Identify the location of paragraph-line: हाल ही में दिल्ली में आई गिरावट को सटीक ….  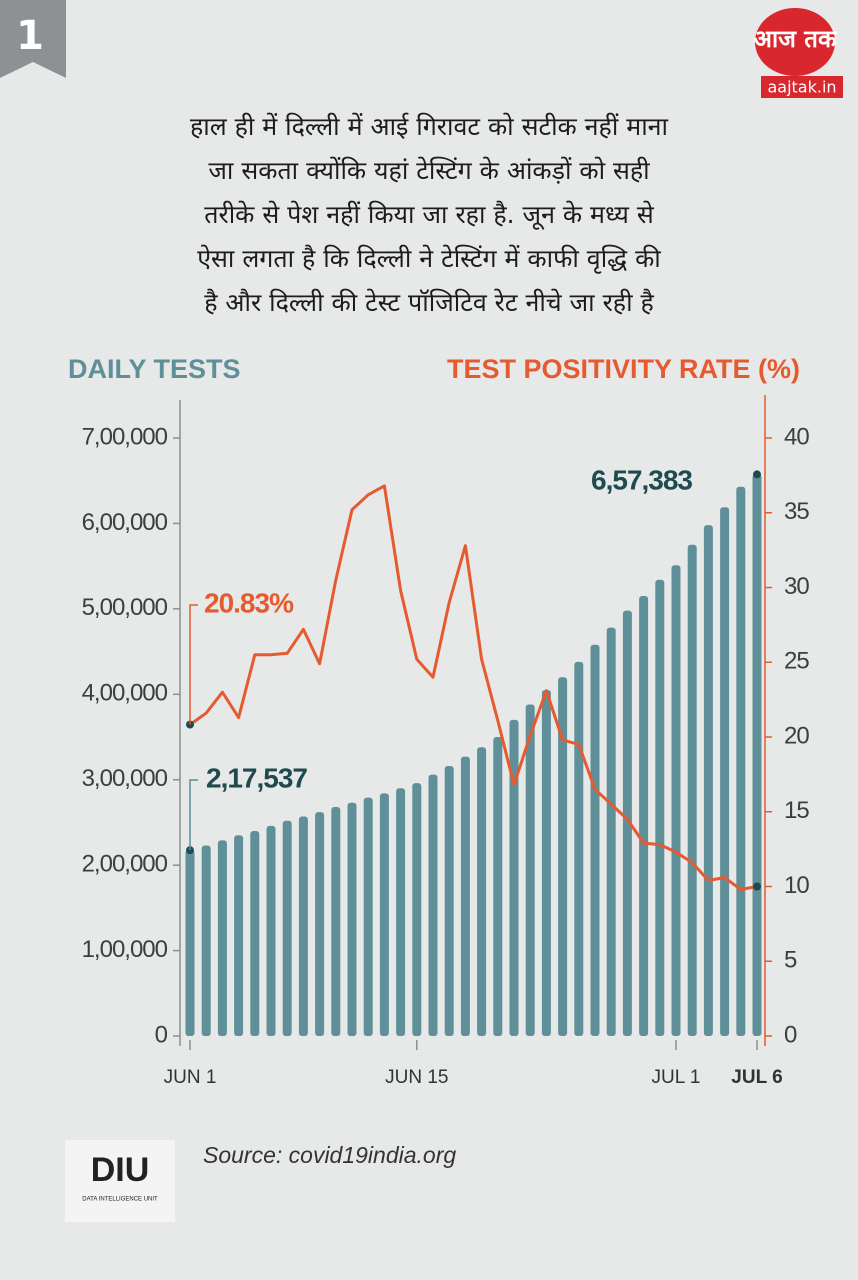
(429, 126).